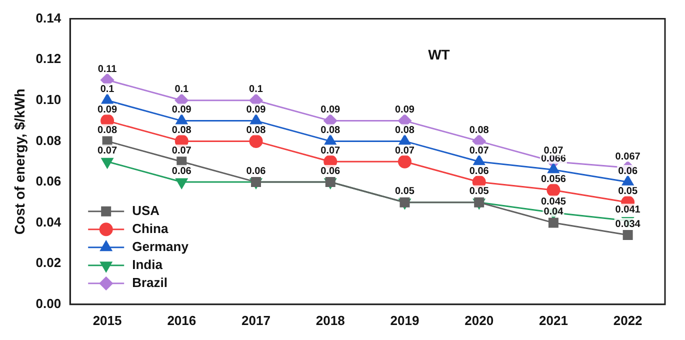 This screenshot has width=685, height=340. I want to click on x-tick-label: 2021, so click(553, 320).